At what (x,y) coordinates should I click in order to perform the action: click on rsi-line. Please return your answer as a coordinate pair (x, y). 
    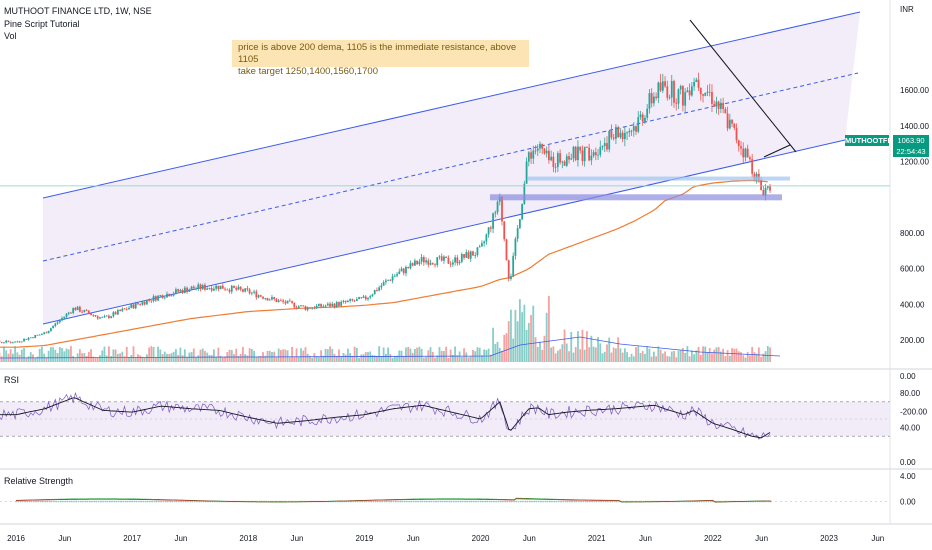
    Looking at the image, I should click on (385, 415).